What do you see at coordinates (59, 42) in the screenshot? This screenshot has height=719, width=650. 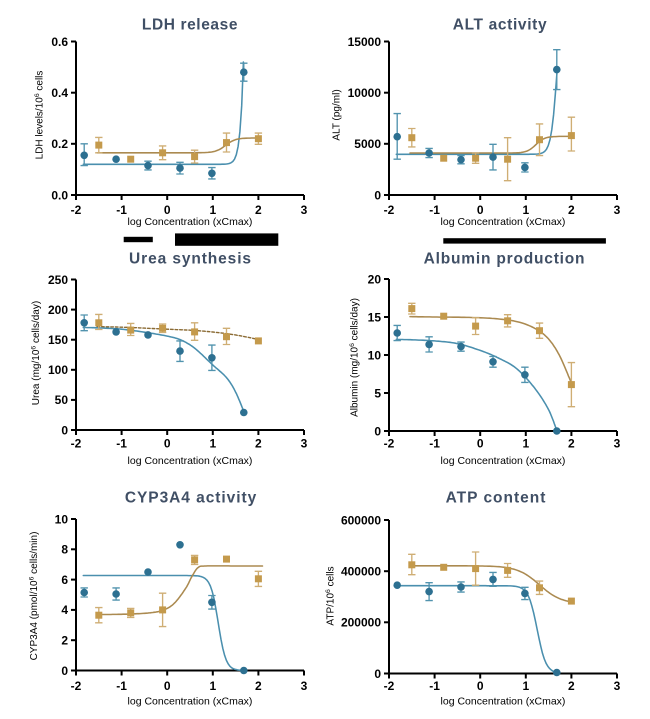 I see `svg-text: 0.6` at bounding box center [59, 42].